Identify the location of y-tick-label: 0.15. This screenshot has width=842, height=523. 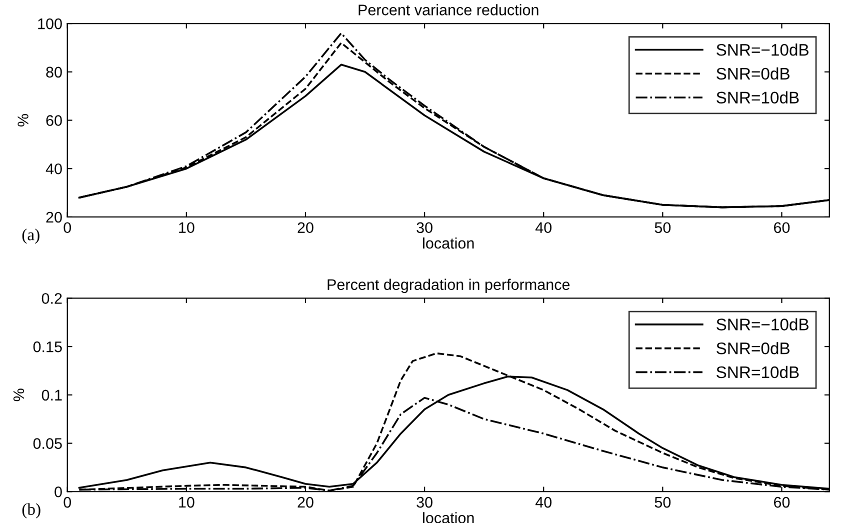
(47, 346).